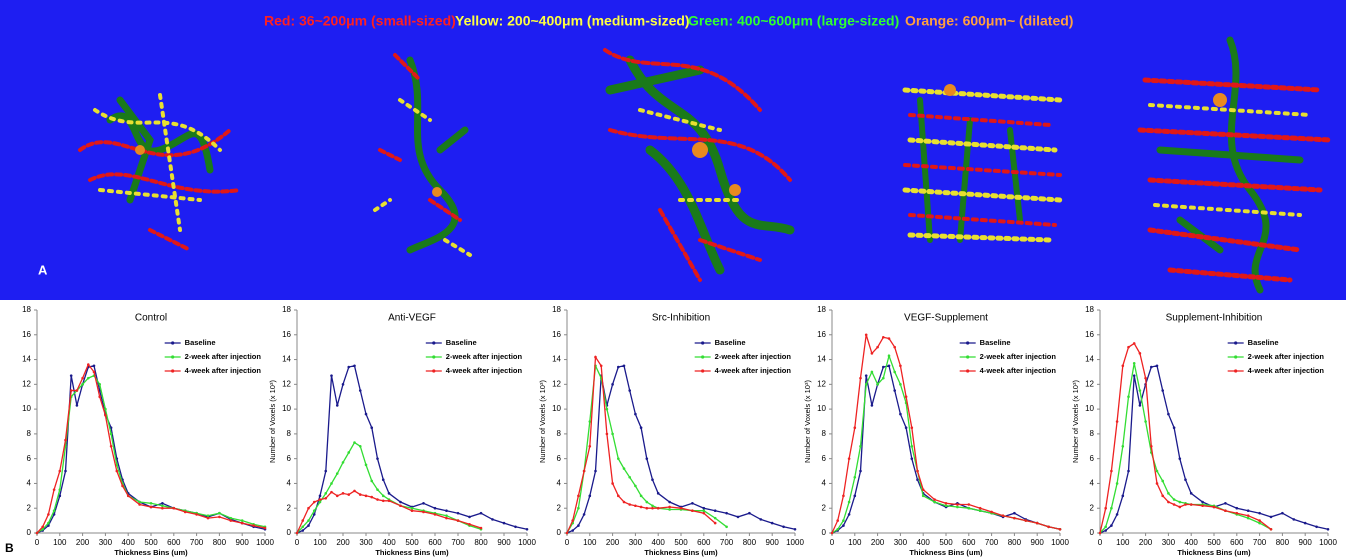 The height and width of the screenshot is (557, 1346). I want to click on y-tick-label: 10, so click(286, 408).